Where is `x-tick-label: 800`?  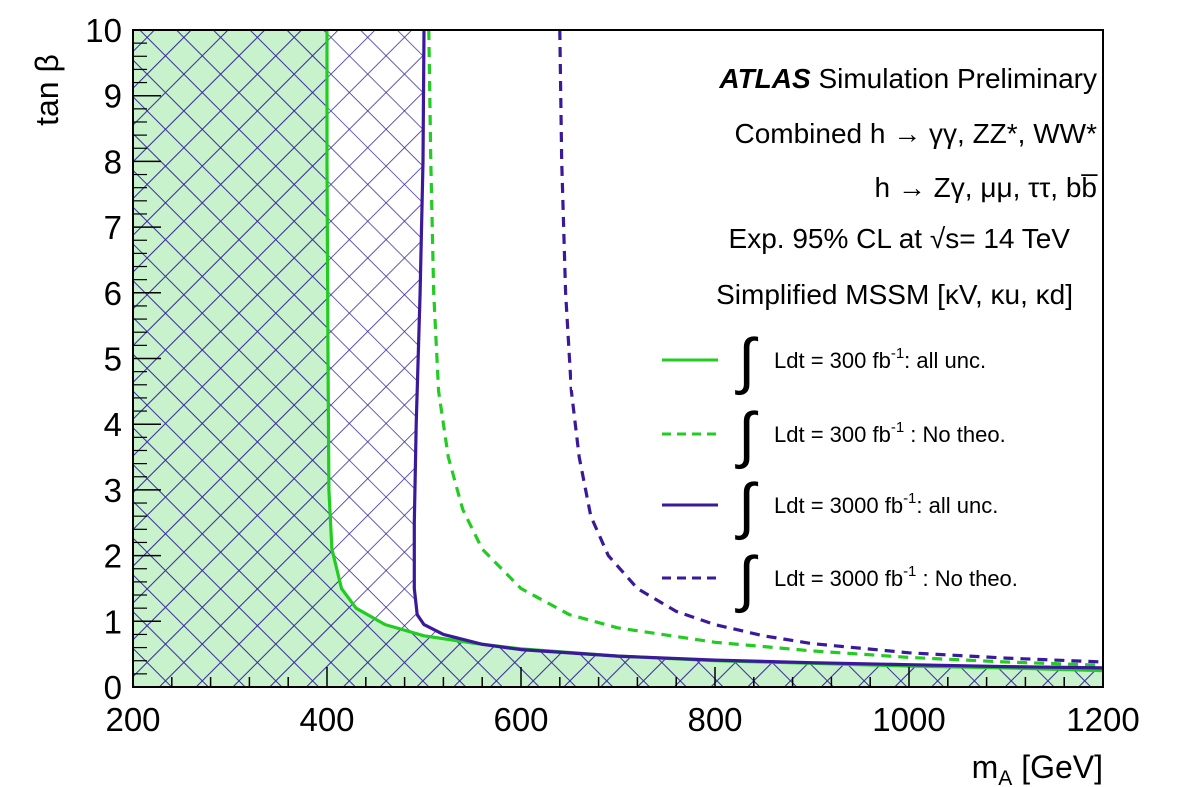 x-tick-label: 800 is located at coordinates (714, 719).